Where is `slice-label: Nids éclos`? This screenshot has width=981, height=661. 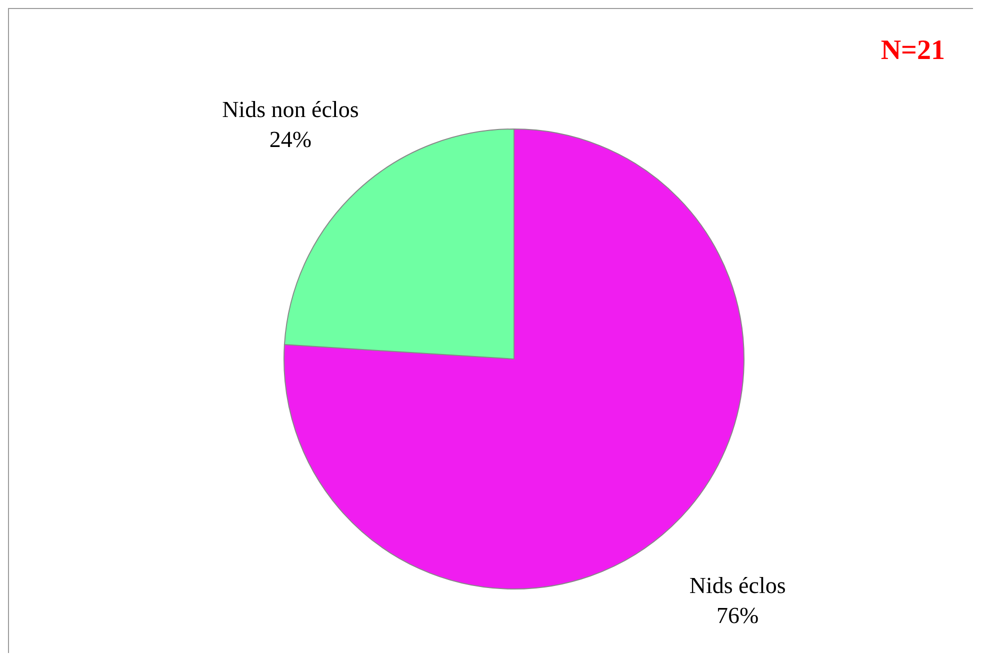 slice-label: Nids éclos is located at coordinates (737, 585).